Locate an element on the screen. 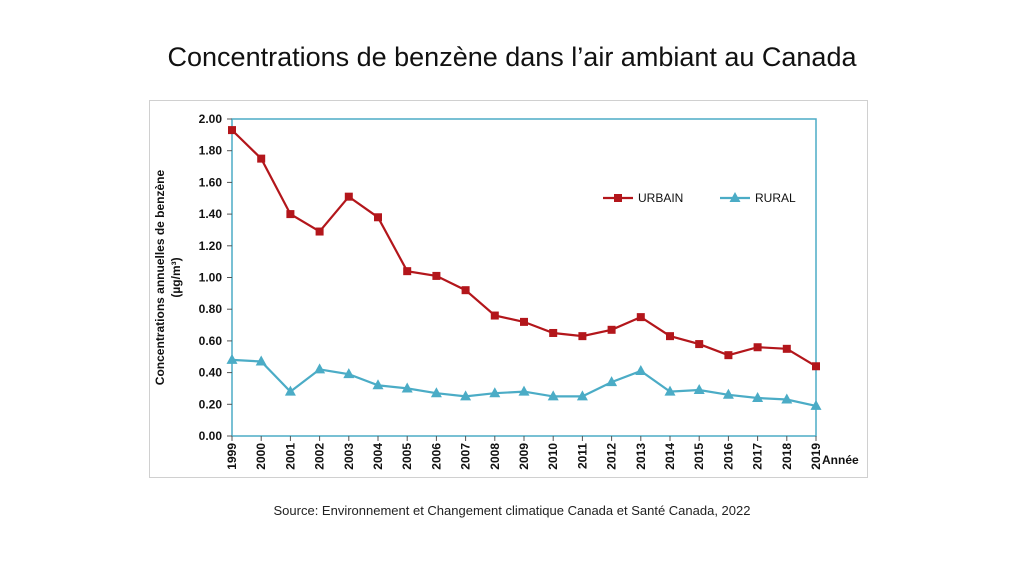 The width and height of the screenshot is (1024, 576). x-tick-label: 2007 is located at coordinates (466, 456).